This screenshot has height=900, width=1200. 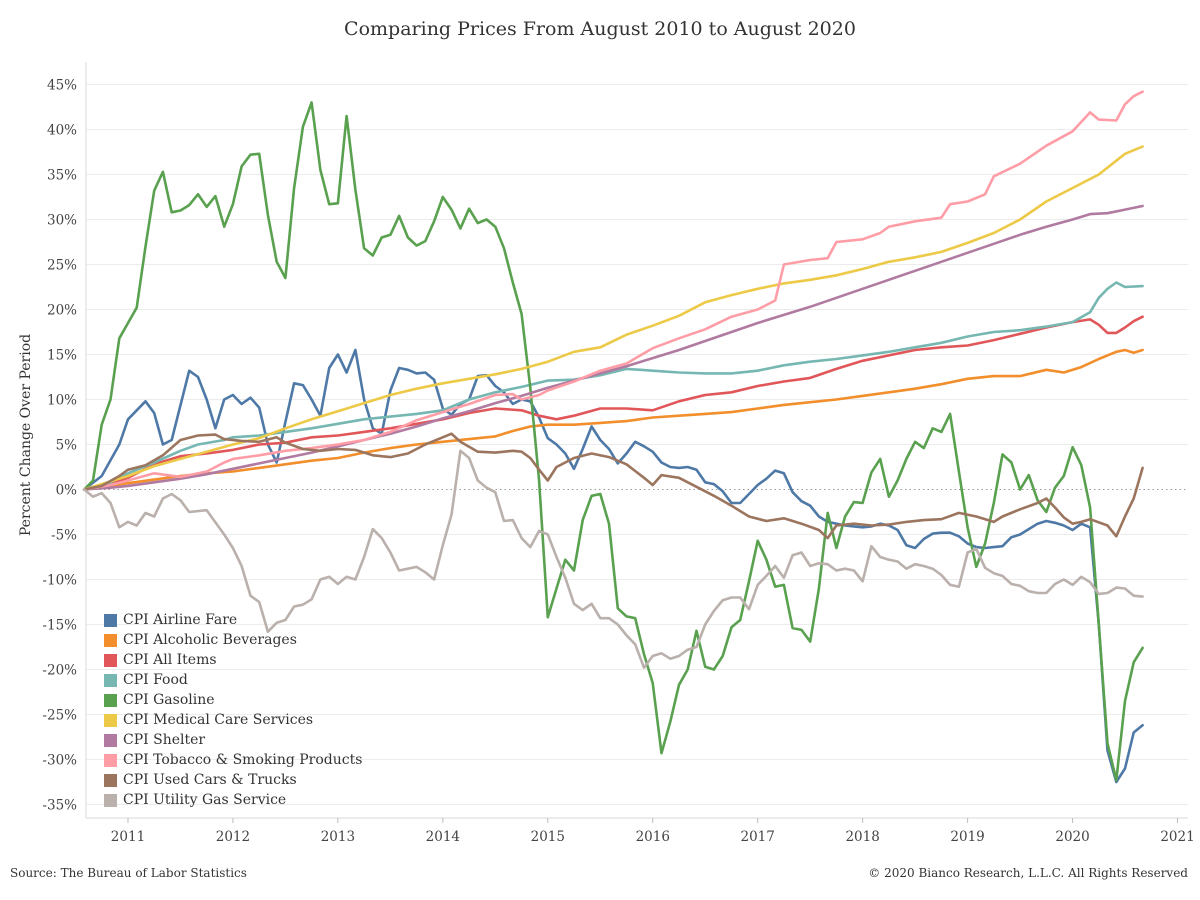 I want to click on y-tick-label: 40%, so click(x=62, y=131).